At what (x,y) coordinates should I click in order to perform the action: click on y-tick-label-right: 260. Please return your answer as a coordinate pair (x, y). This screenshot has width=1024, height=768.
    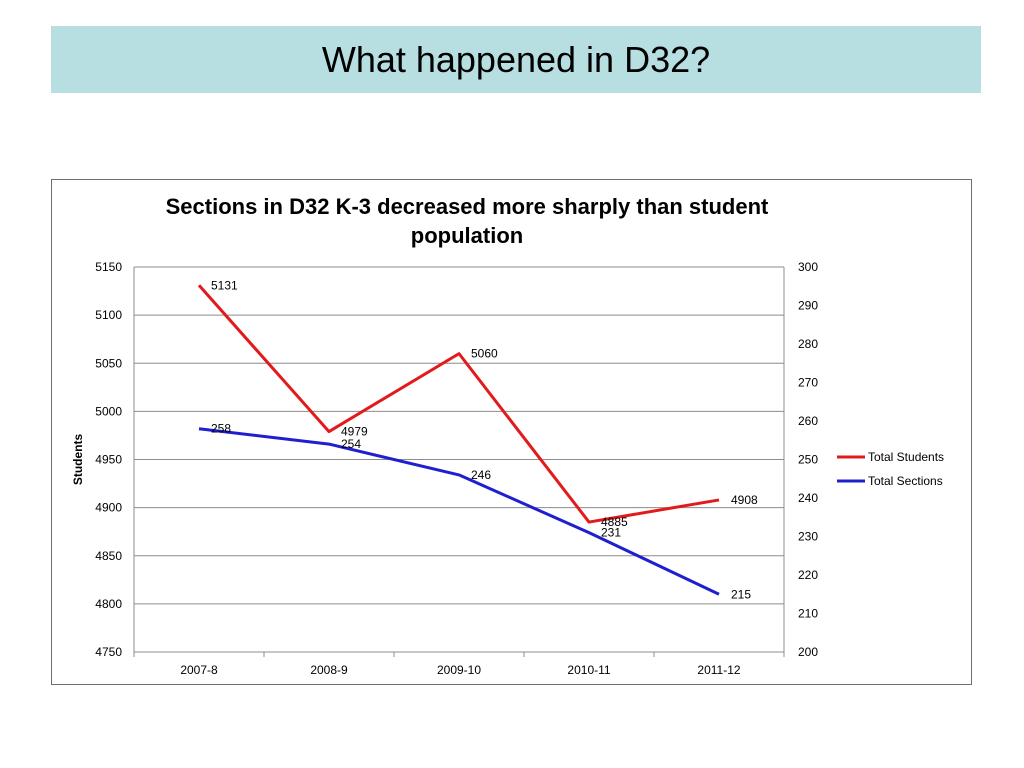
    Looking at the image, I should click on (808, 421).